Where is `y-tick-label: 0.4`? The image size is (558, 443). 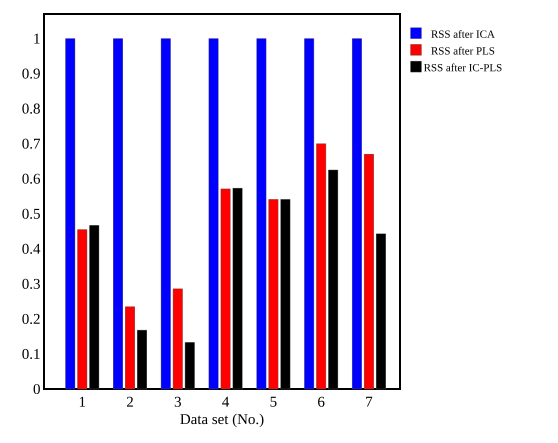 y-tick-label: 0.4 is located at coordinates (31, 249).